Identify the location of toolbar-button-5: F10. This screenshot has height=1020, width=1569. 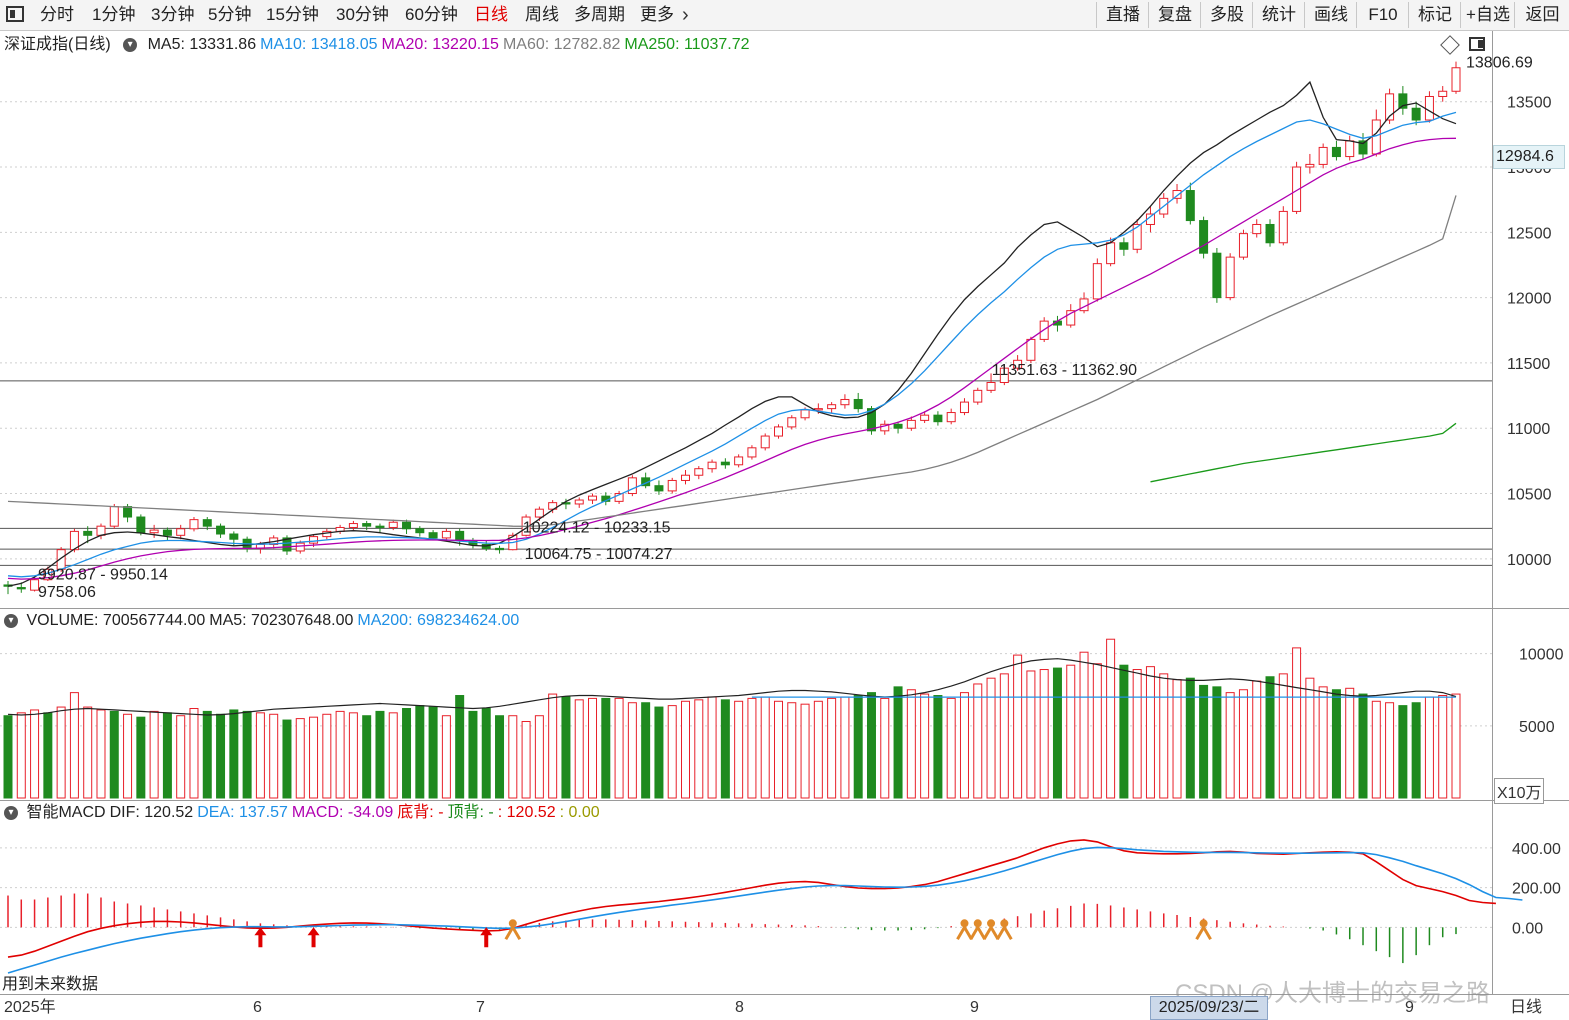
(1382, 15).